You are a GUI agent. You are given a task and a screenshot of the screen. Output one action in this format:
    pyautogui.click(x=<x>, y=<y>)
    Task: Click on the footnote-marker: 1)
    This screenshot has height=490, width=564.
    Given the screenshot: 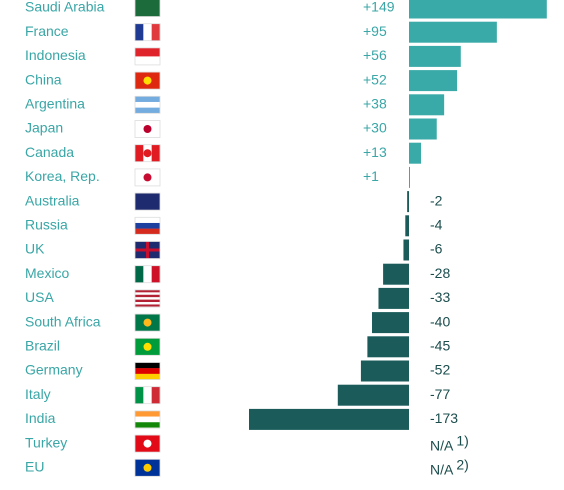 What is the action you would take?
    pyautogui.click(x=462, y=440)
    